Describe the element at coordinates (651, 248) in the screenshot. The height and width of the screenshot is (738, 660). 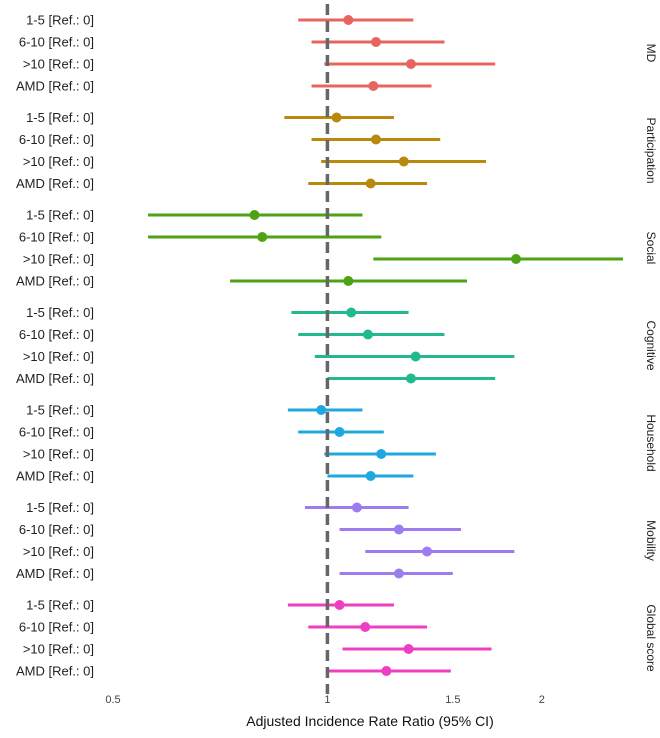
I see `facet-label: Social` at that location.